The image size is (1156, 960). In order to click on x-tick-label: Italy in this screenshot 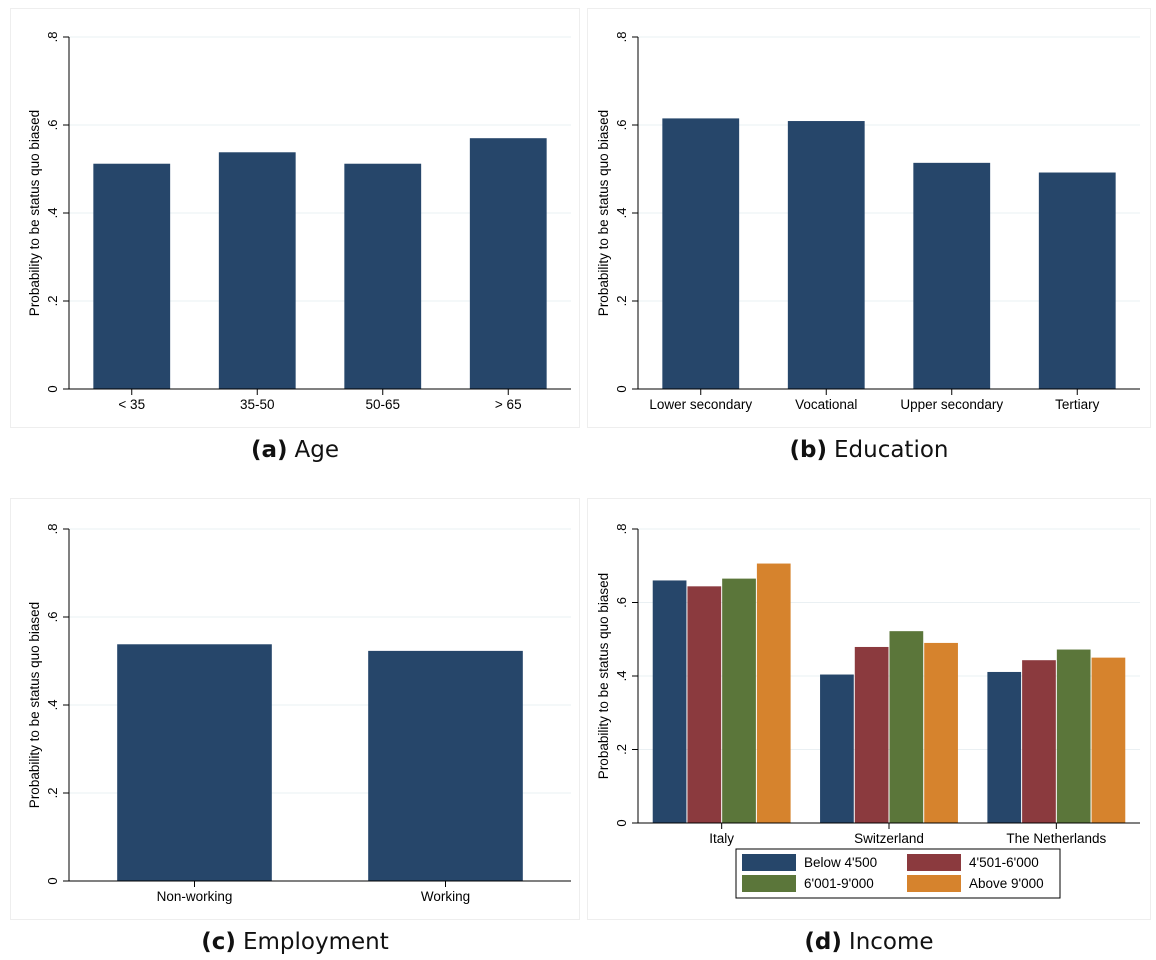, I will do `click(721, 838)`.